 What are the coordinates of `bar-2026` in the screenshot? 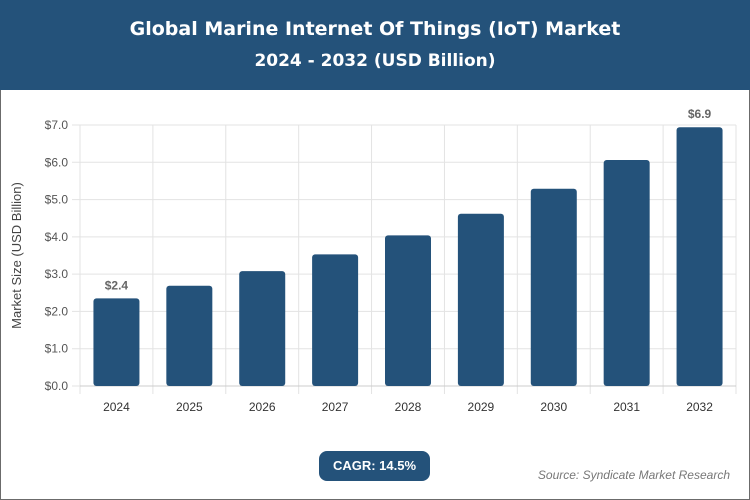 It's located at (262, 328).